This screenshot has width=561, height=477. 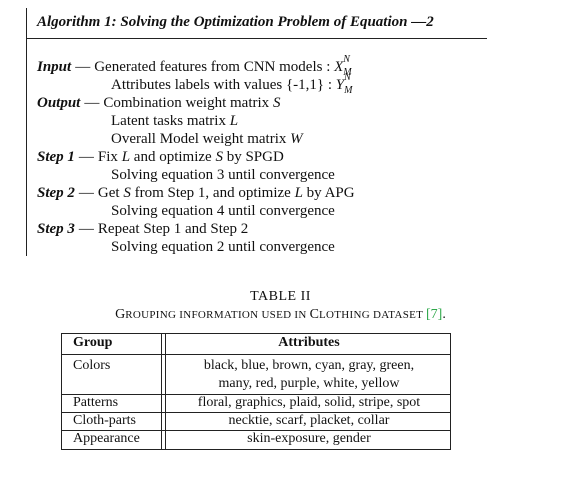 What do you see at coordinates (201, 139) in the screenshot?
I see `output-line3-text: Overall Model weight matrix` at bounding box center [201, 139].